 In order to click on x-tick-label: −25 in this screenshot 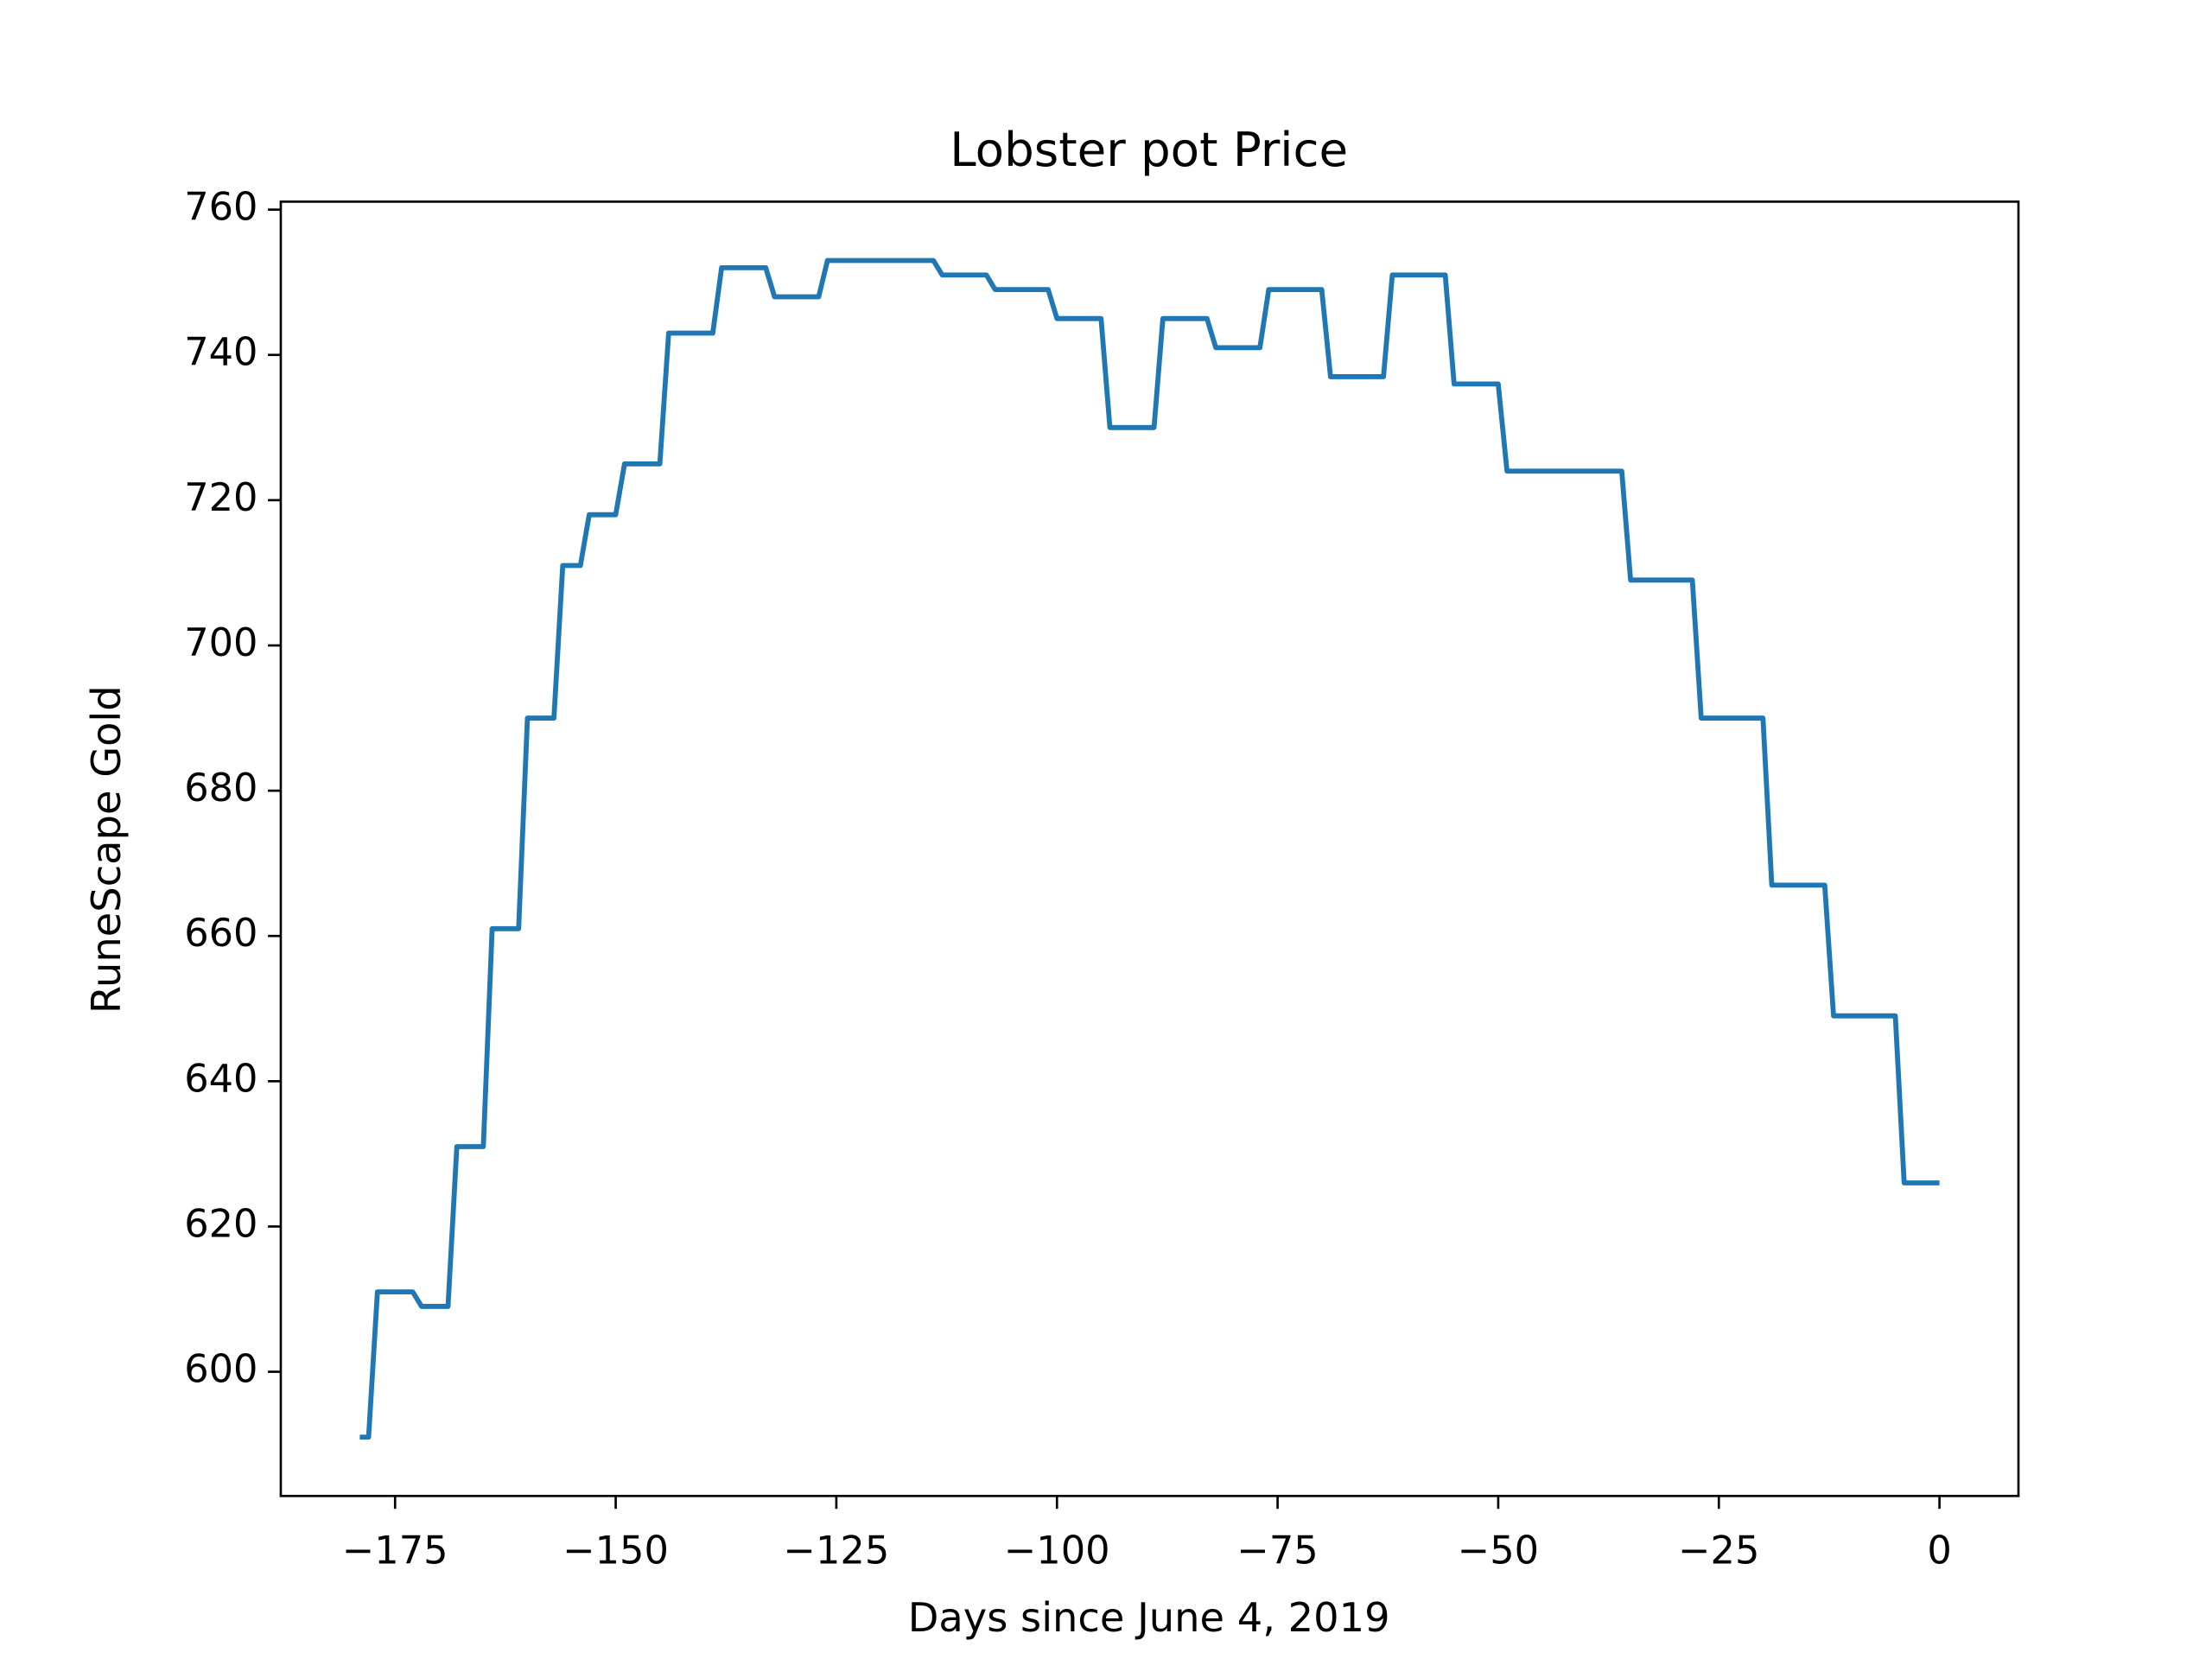, I will do `click(1718, 1551)`.